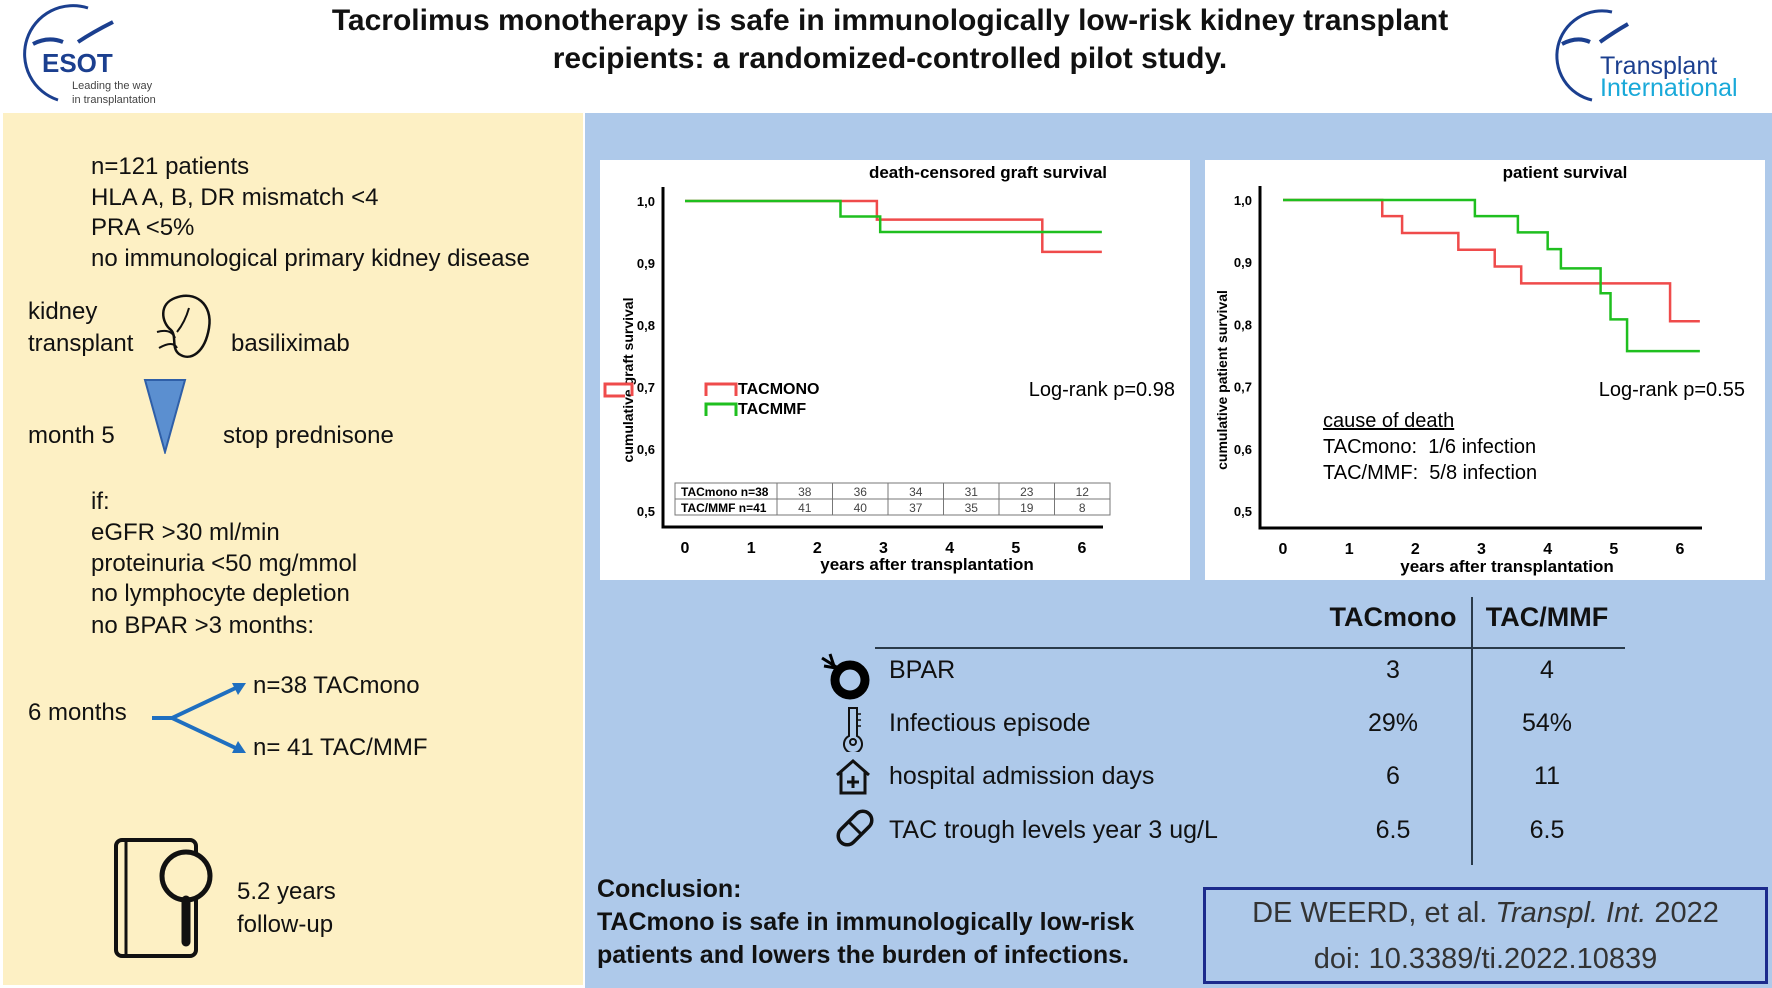 The height and width of the screenshot is (988, 1772). I want to click on log-rank-annotation: Log-rank p=0.55, so click(1672, 390).